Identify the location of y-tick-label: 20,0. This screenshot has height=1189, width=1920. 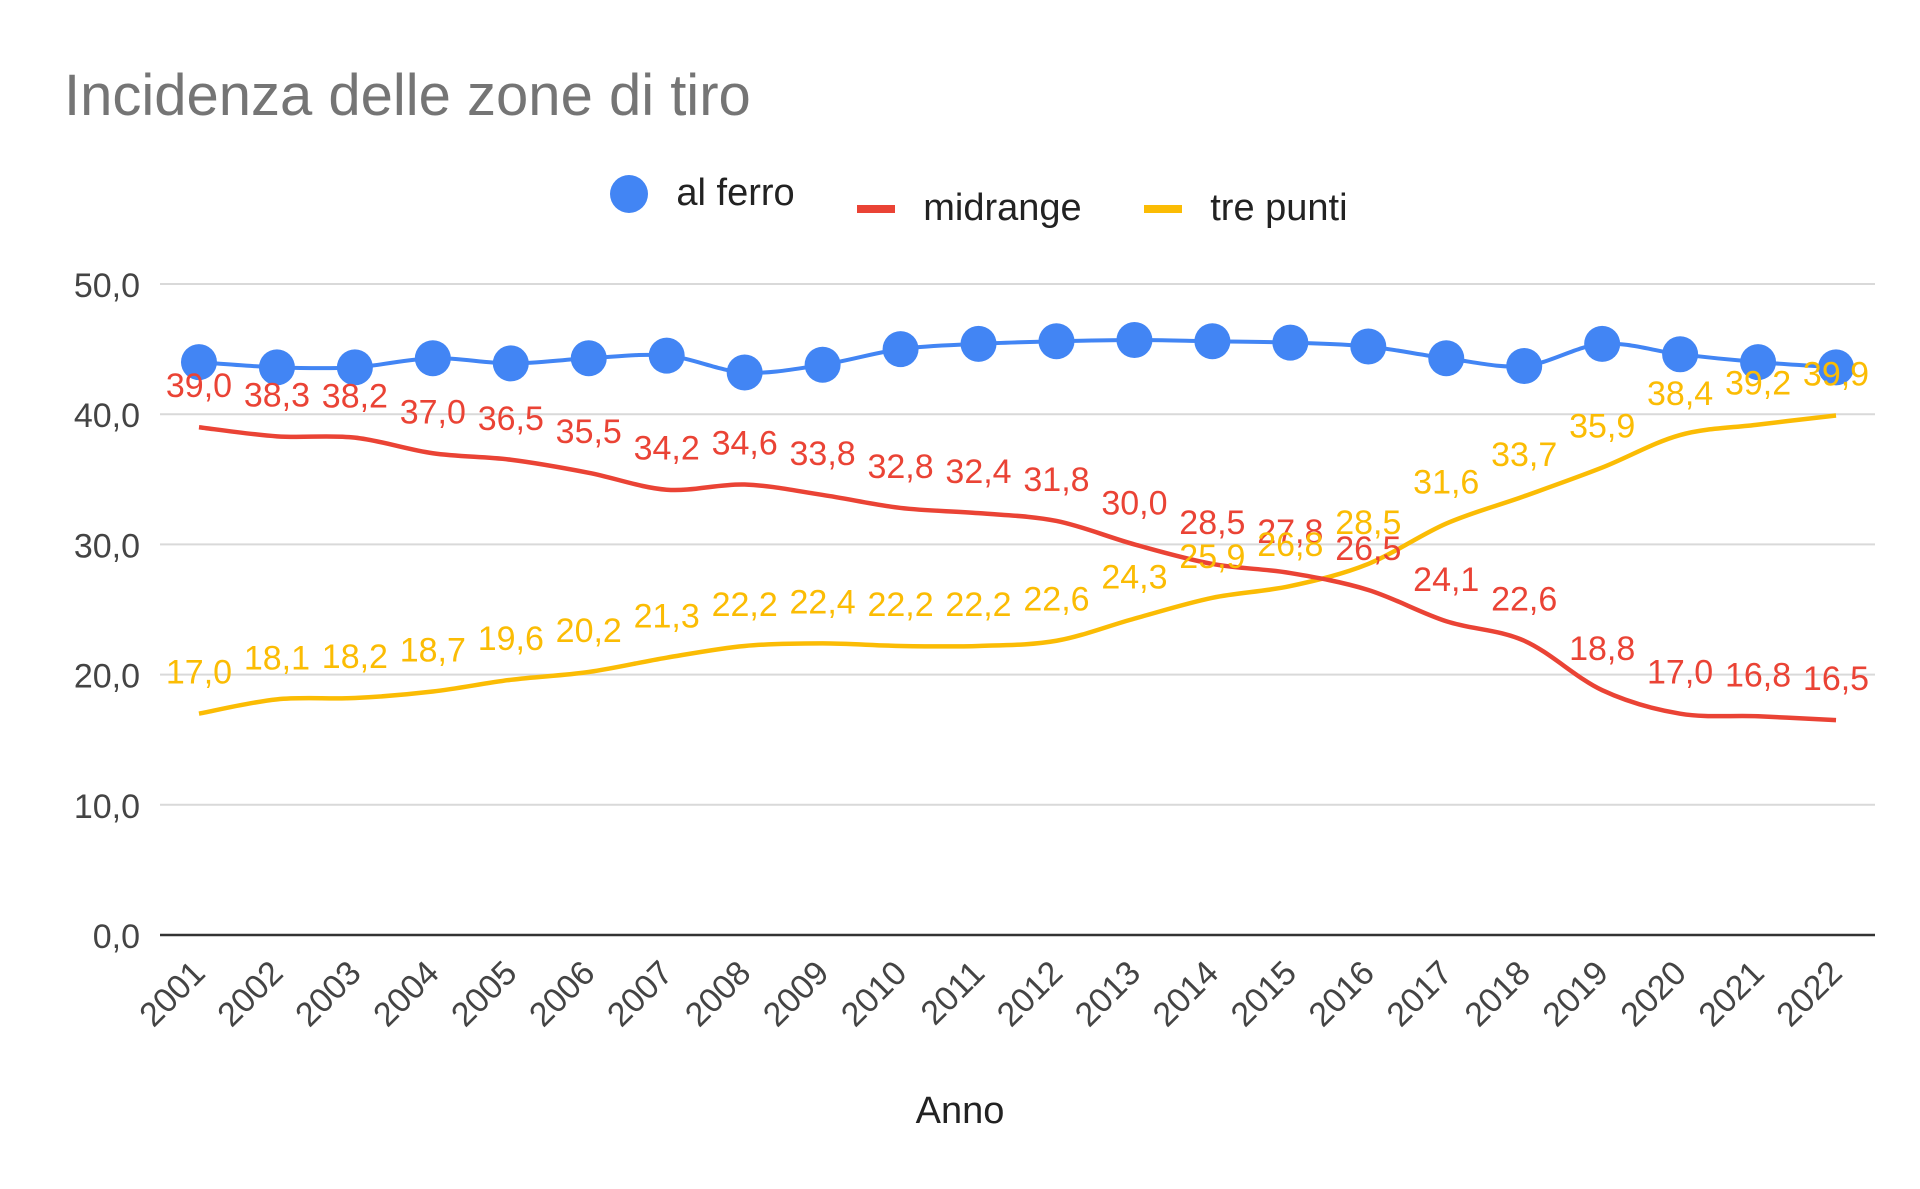
(107, 677).